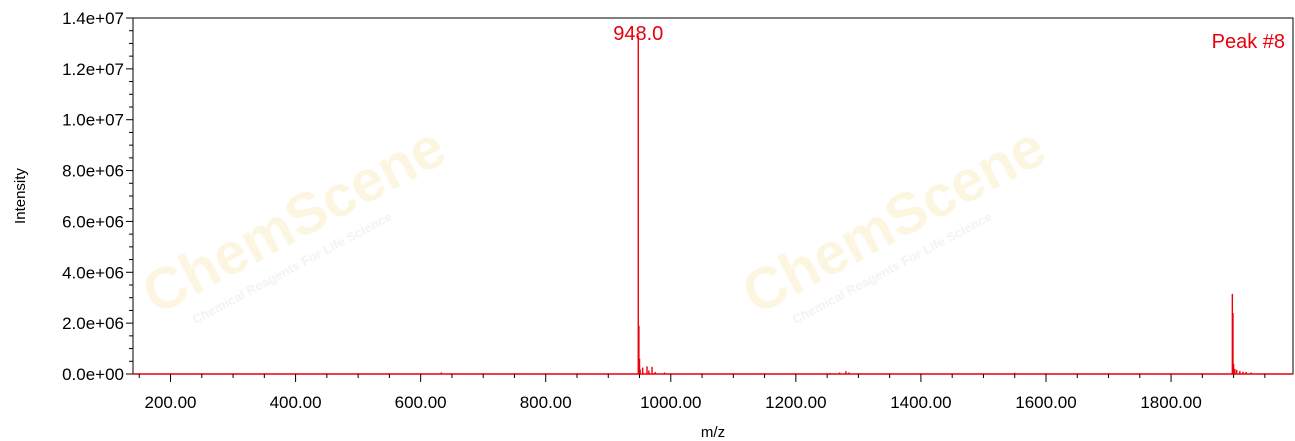  What do you see at coordinates (1170, 402) in the screenshot?
I see `x-tick-label: 1800.00` at bounding box center [1170, 402].